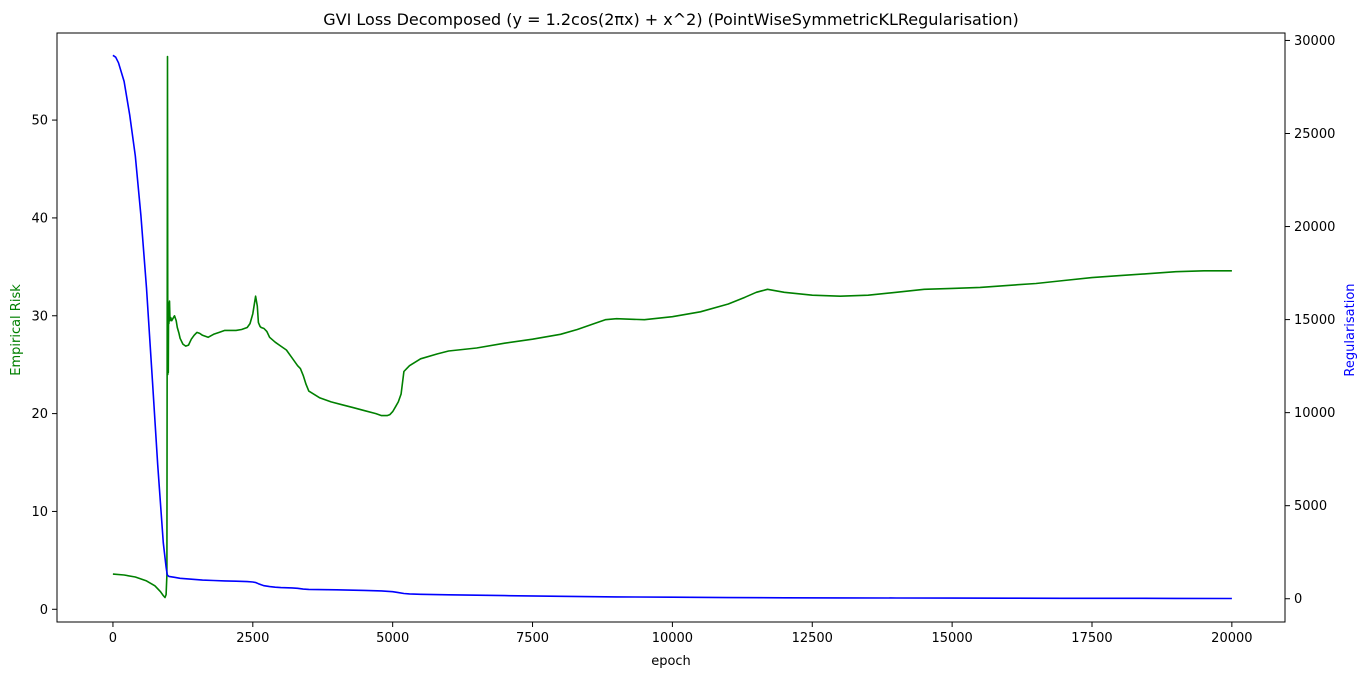  What do you see at coordinates (1314, 134) in the screenshot?
I see `y-right-tick-label: 25000` at bounding box center [1314, 134].